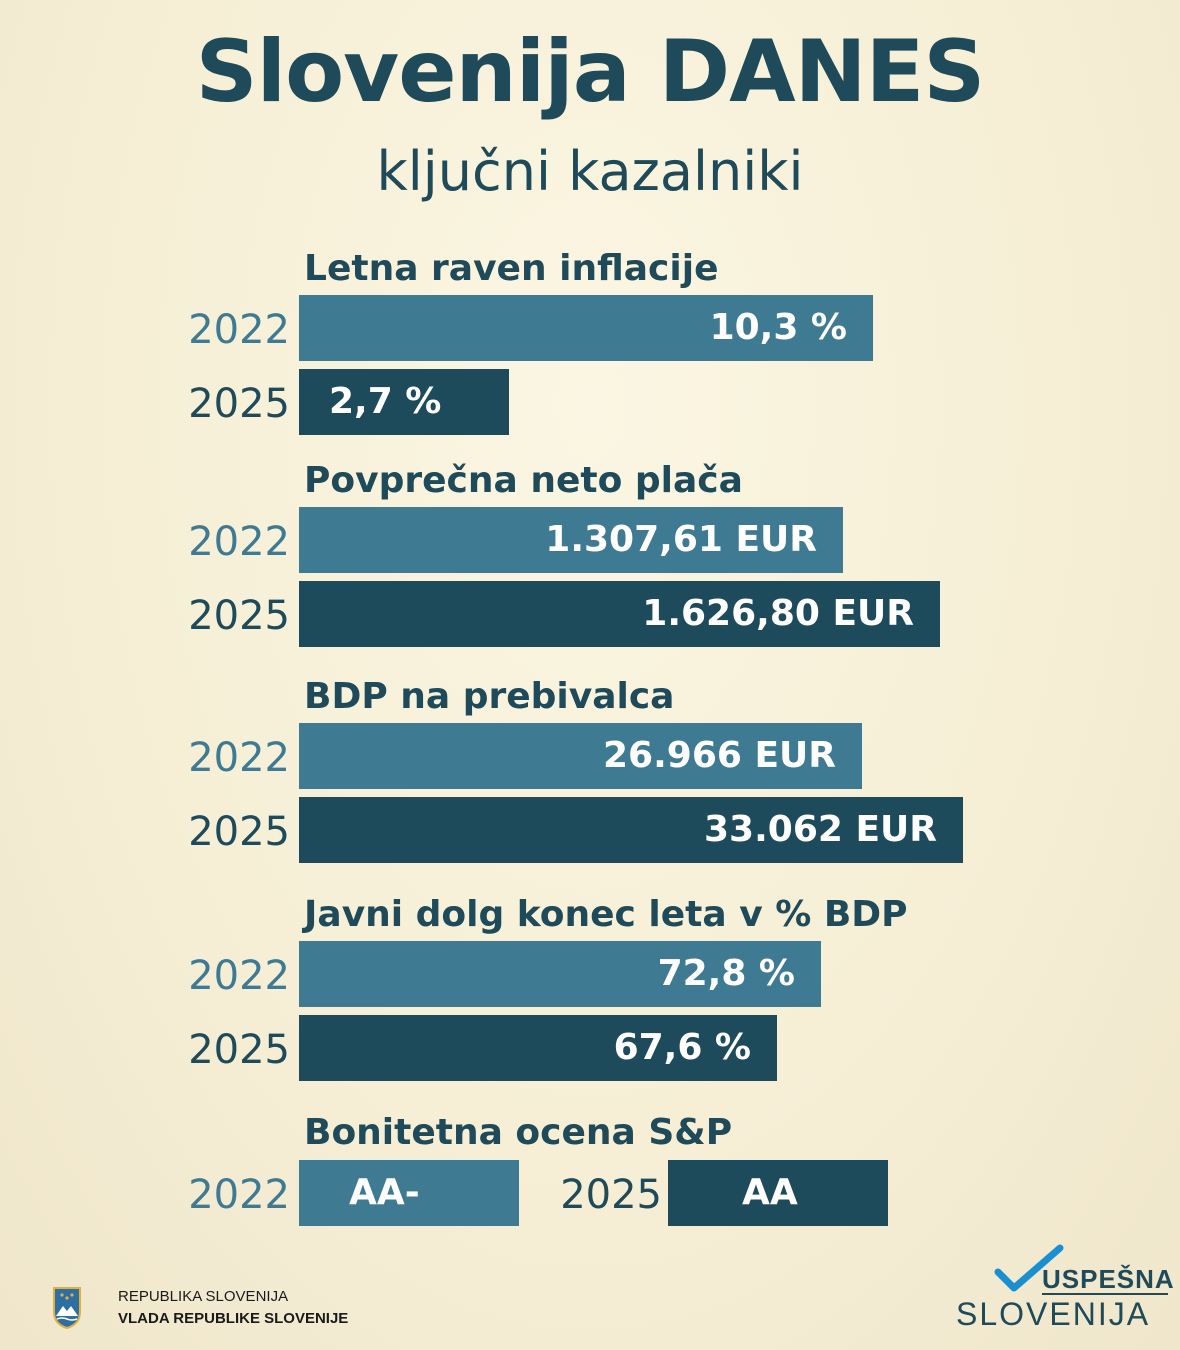 This screenshot has height=1350, width=1180. Describe the element at coordinates (682, 1047) in the screenshot. I see `data-label: 67,6 %` at that location.